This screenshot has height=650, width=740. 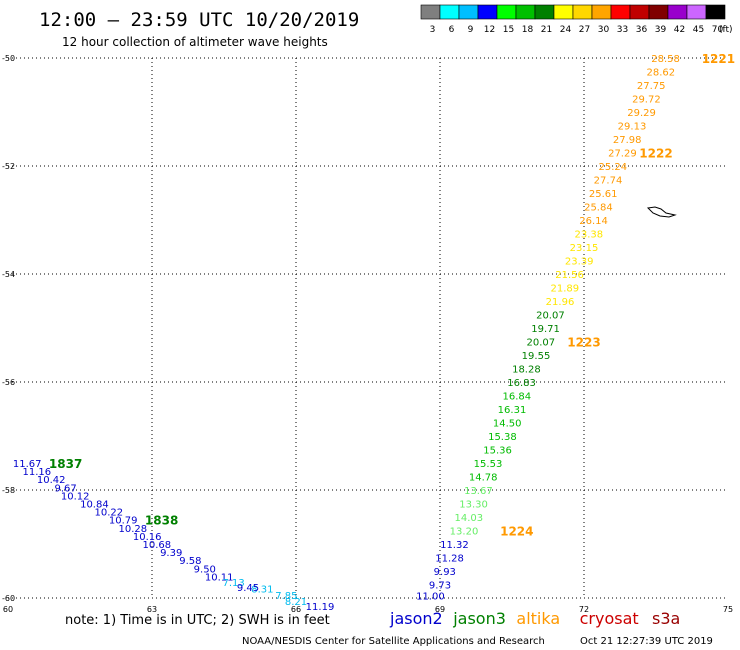 I want to click on wave-height-point: 29.29, so click(x=641, y=113).